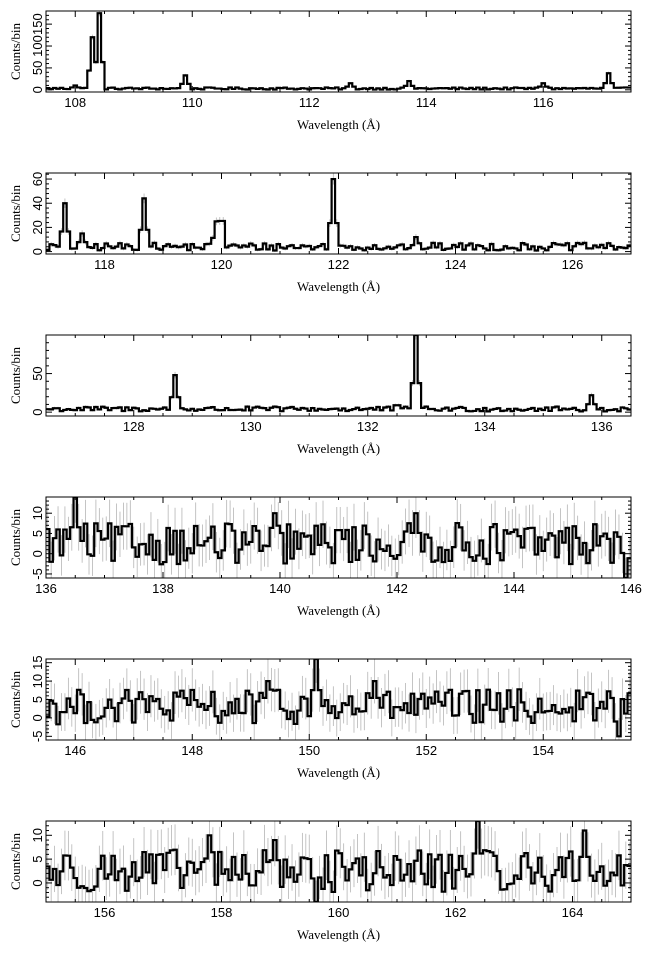 Image resolution: width=652 pixels, height=953 pixels. Describe the element at coordinates (543, 750) in the screenshot. I see `x-tick-label: 154` at that location.